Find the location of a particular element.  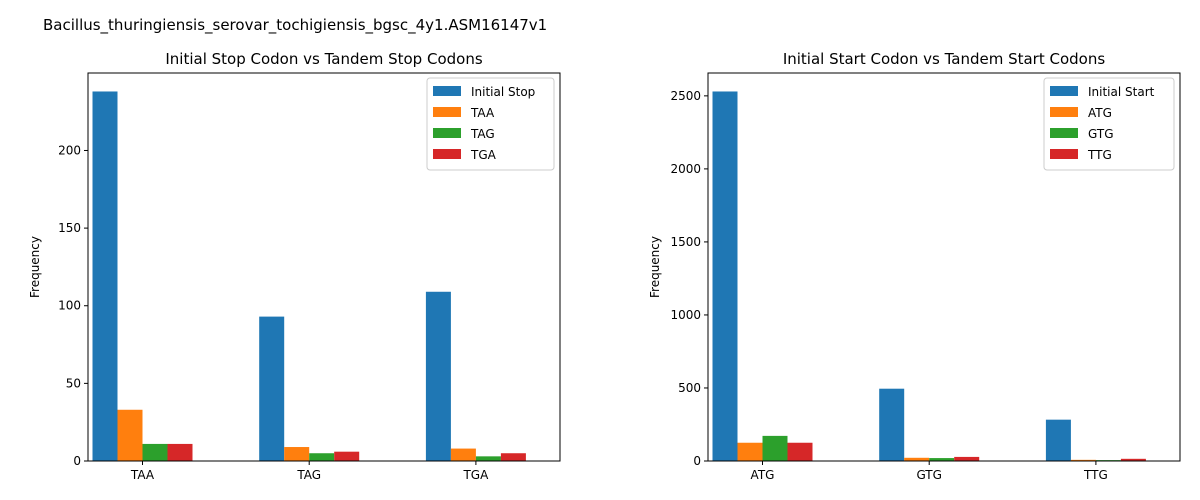

y-tick-label: 2500 is located at coordinates (685, 96).